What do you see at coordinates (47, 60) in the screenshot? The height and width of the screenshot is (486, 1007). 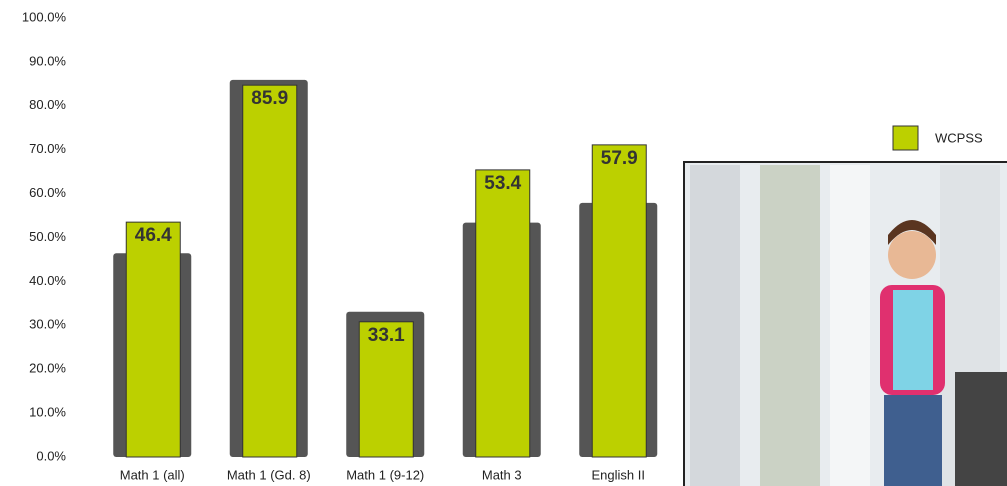 I see `y-tick-label: 90.0%` at bounding box center [47, 60].